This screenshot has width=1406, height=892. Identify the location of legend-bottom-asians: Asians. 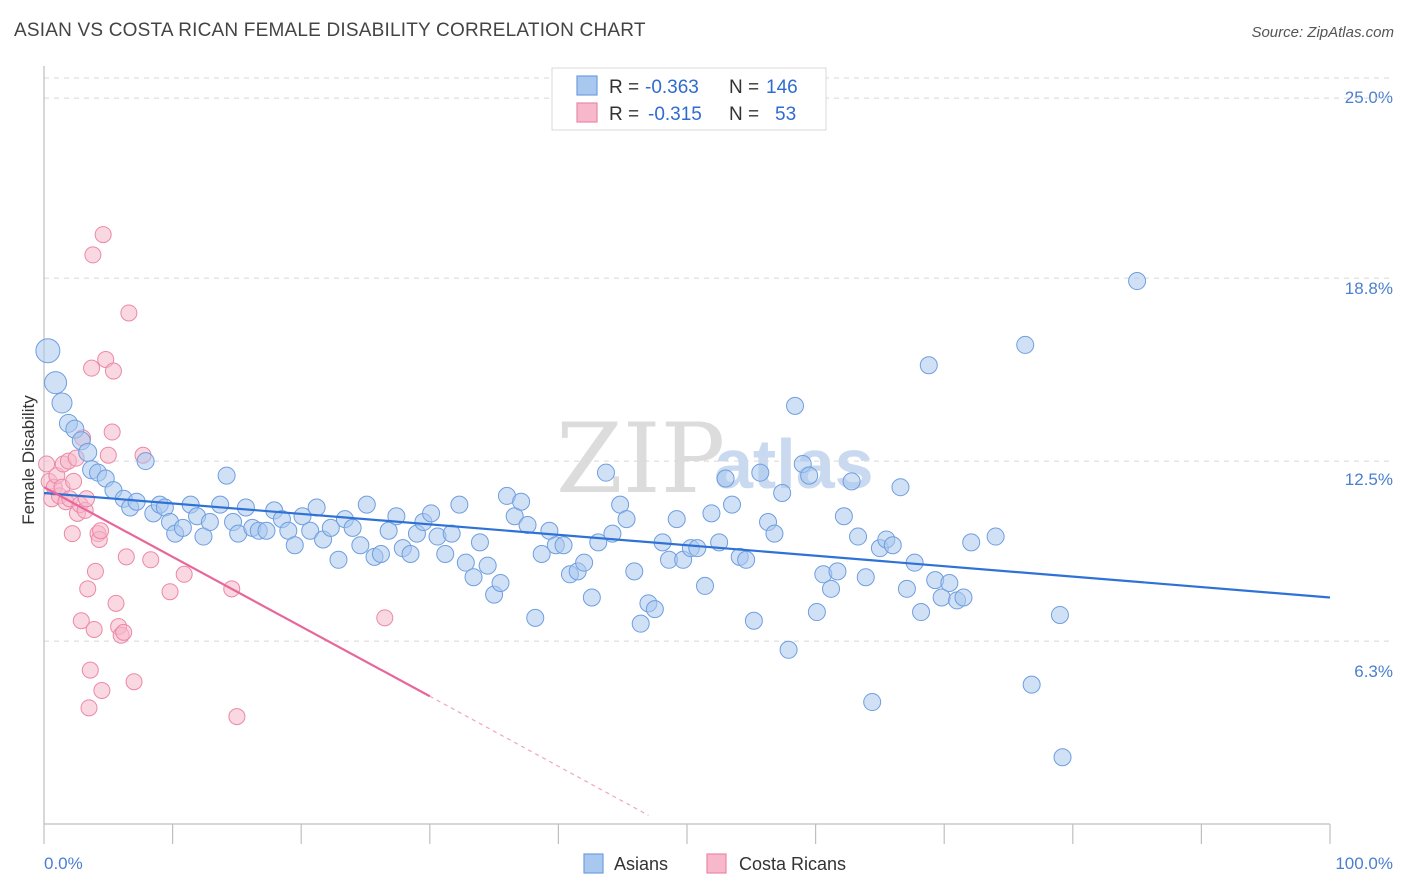
(641, 864).